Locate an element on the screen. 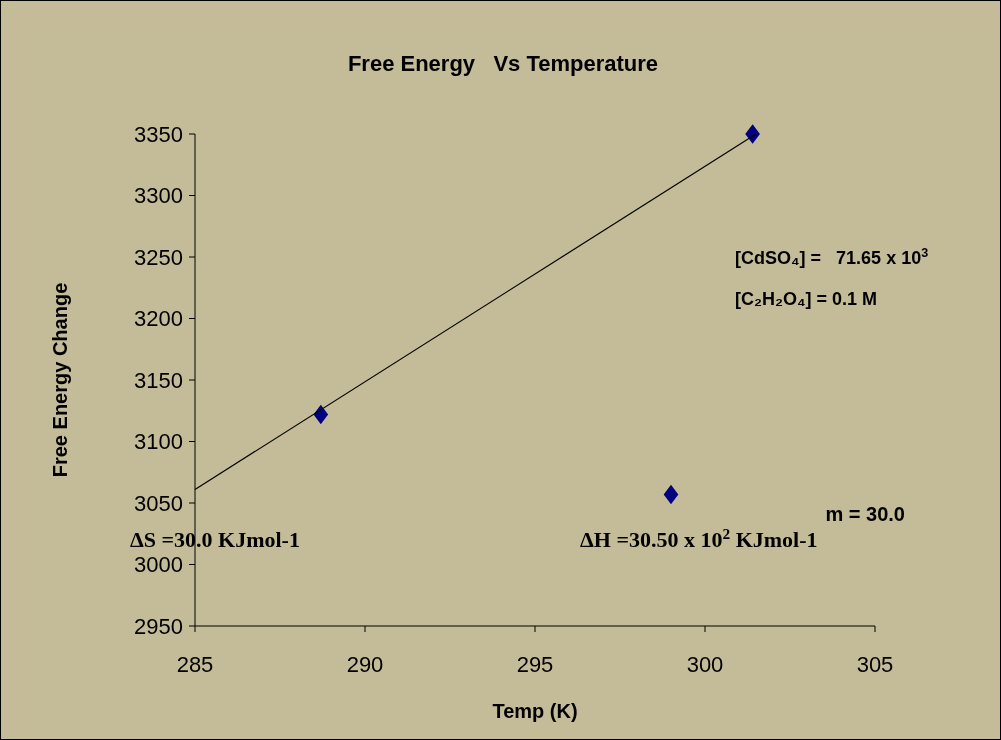 The height and width of the screenshot is (740, 1001). y-tick-label: 3000 is located at coordinates (158, 565).